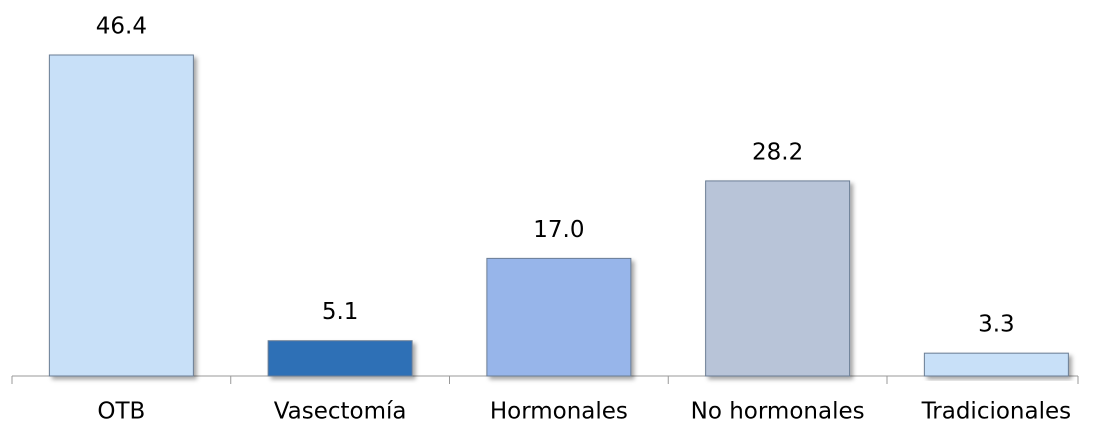 This screenshot has height=424, width=1094. Describe the element at coordinates (996, 411) in the screenshot. I see `x-tick-label: Tradicionales` at that location.